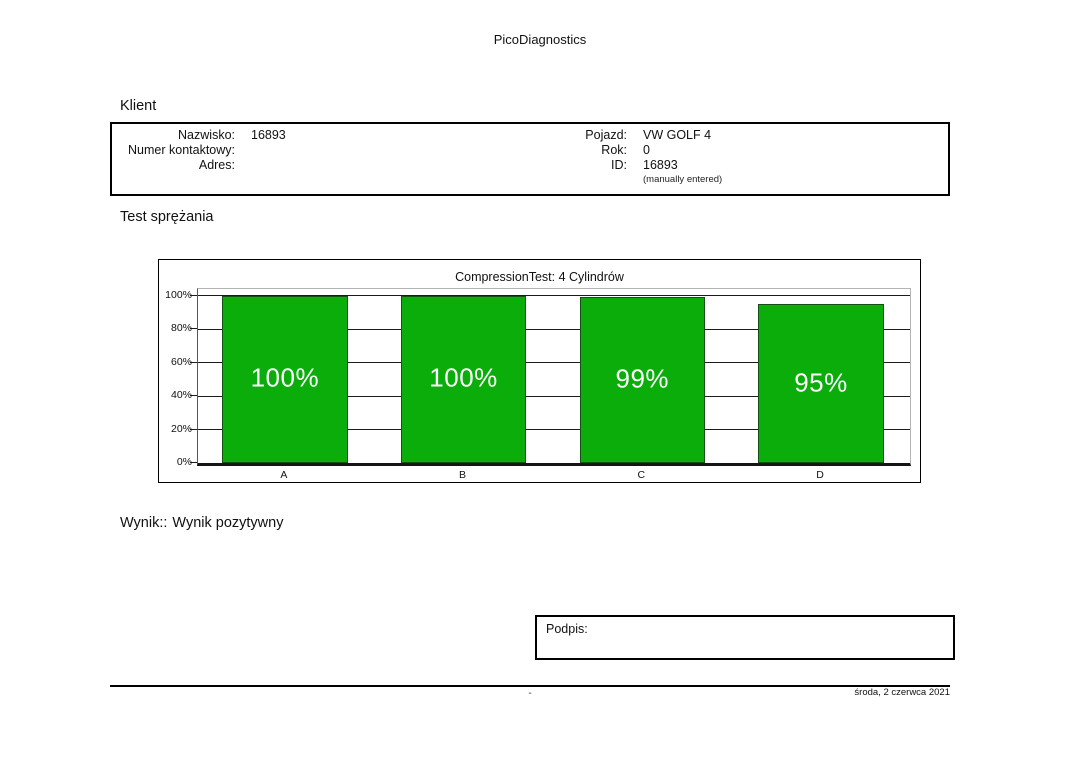  I want to click on client-address-label: Adres:, so click(216, 165).